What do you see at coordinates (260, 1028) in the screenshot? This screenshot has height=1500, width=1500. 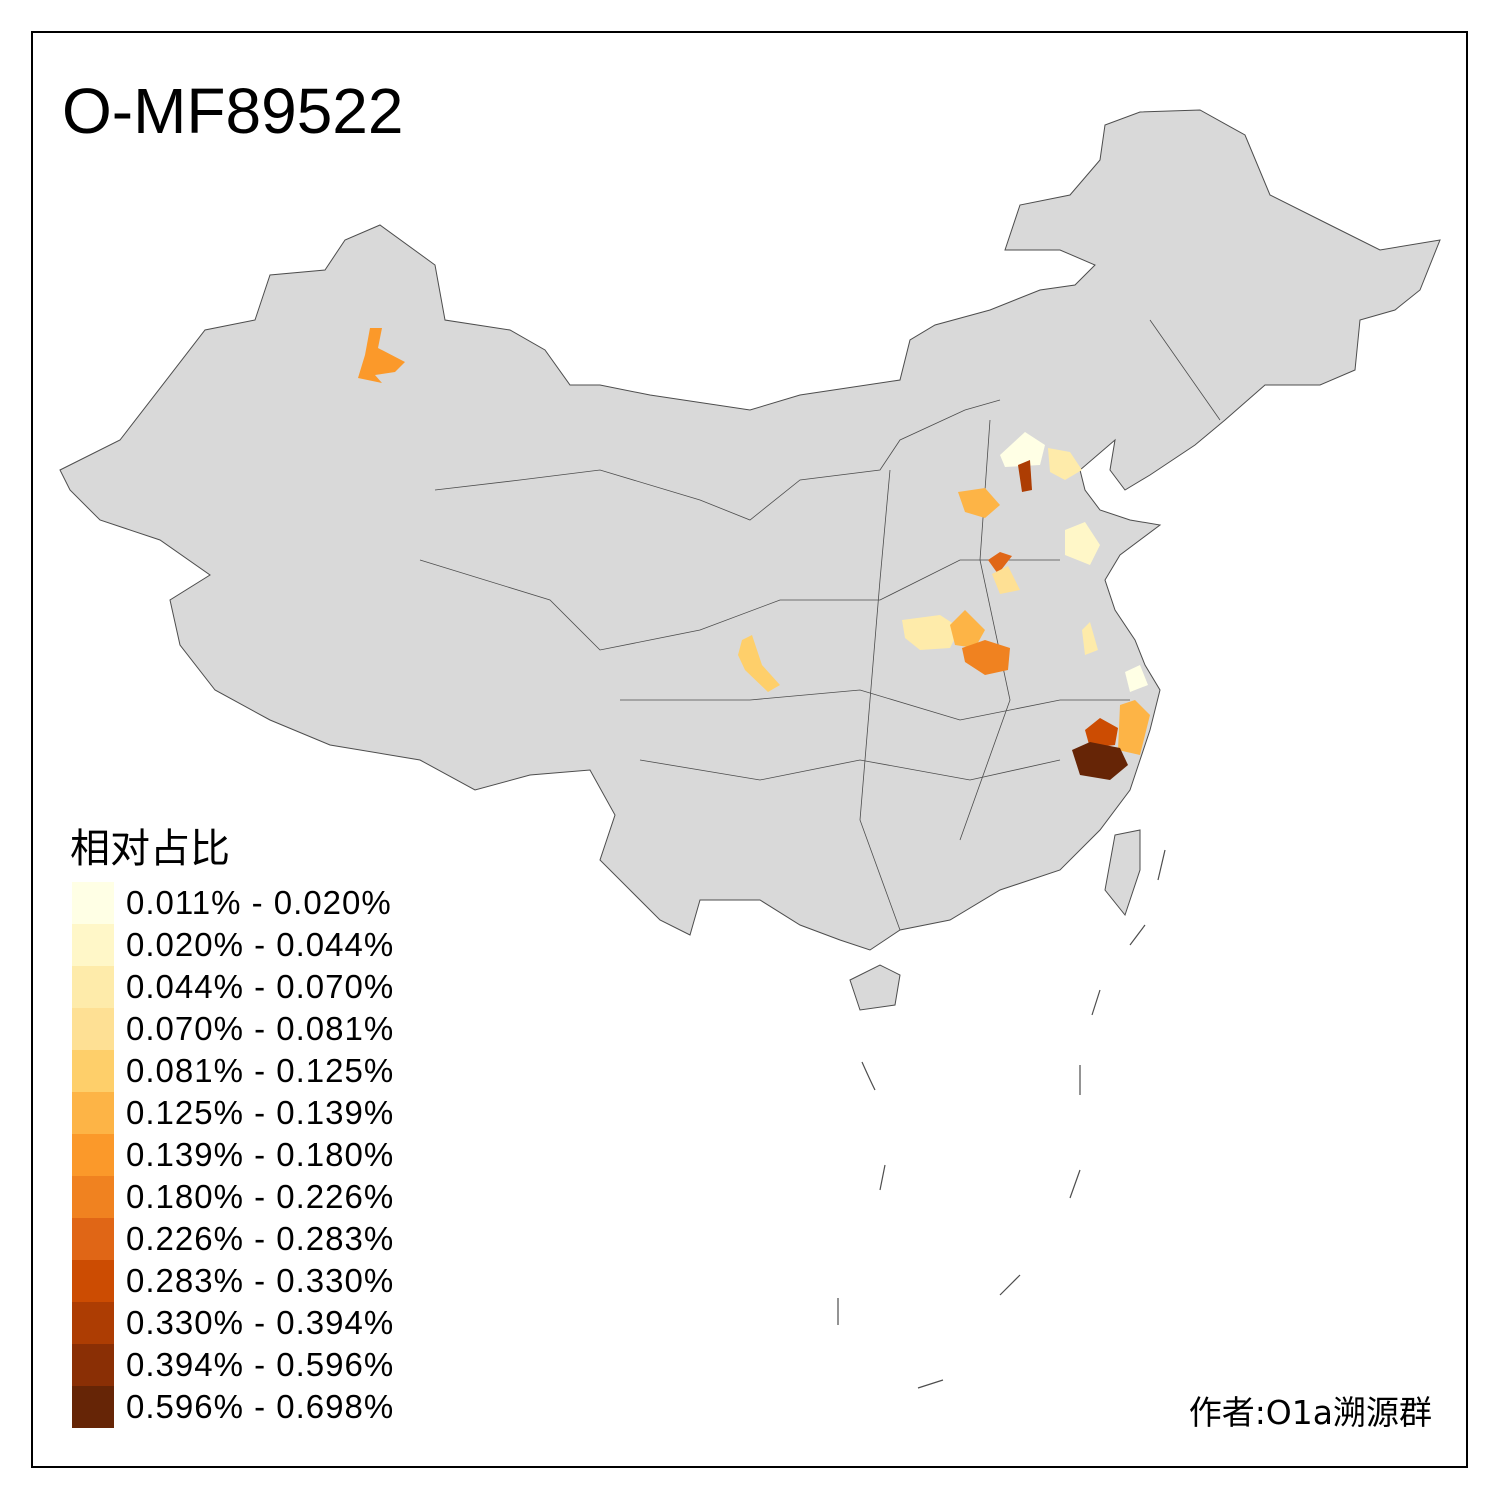 I see `legend-label: 0.070% - 0.081%` at bounding box center [260, 1028].